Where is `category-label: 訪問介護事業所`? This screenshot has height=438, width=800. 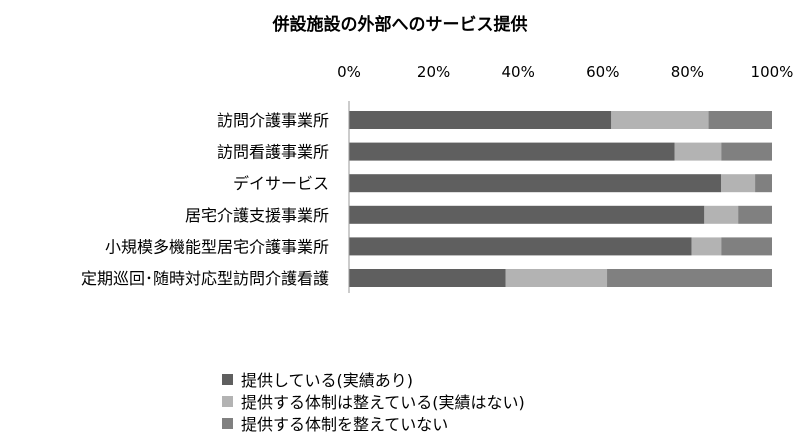 category-label: 訪問介護事業所 is located at coordinates (273, 120).